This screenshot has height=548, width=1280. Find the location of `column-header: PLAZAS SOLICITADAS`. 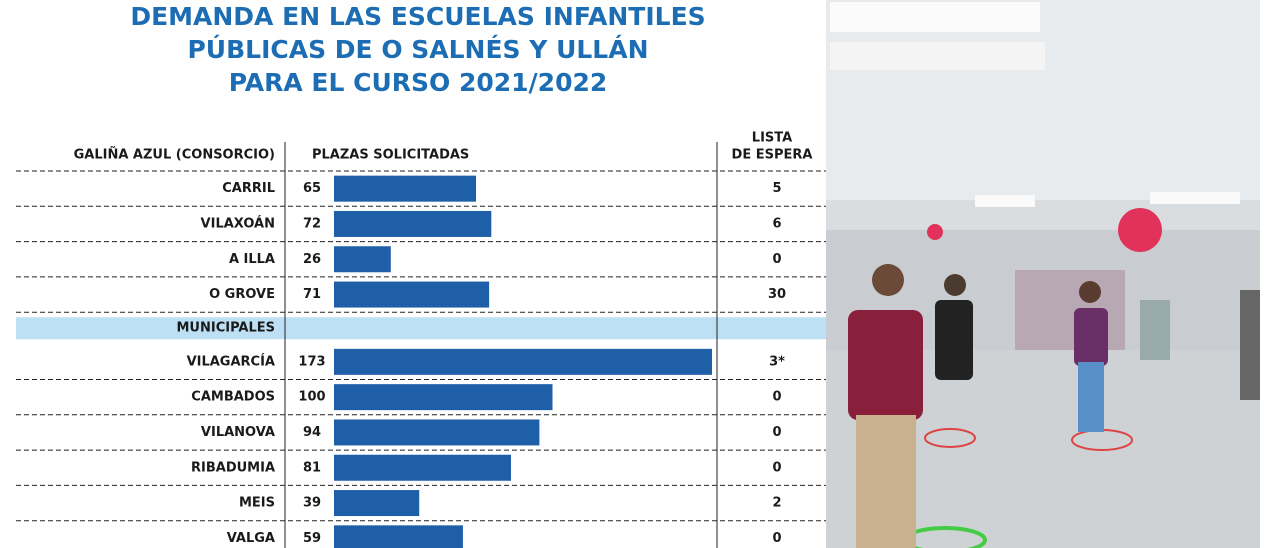

column-header: PLAZAS SOLICITADAS is located at coordinates (390, 155).